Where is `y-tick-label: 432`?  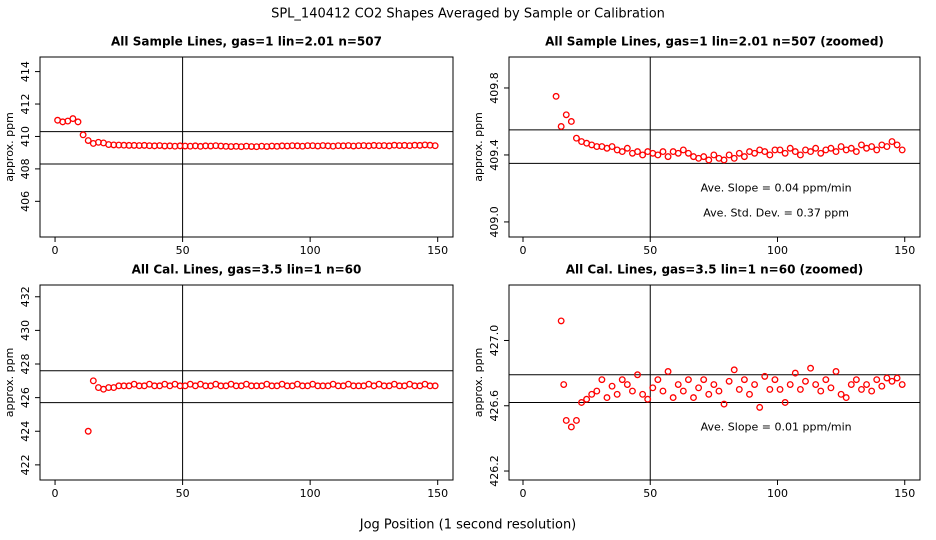
y-tick-label: 432 is located at coordinates (25, 296).